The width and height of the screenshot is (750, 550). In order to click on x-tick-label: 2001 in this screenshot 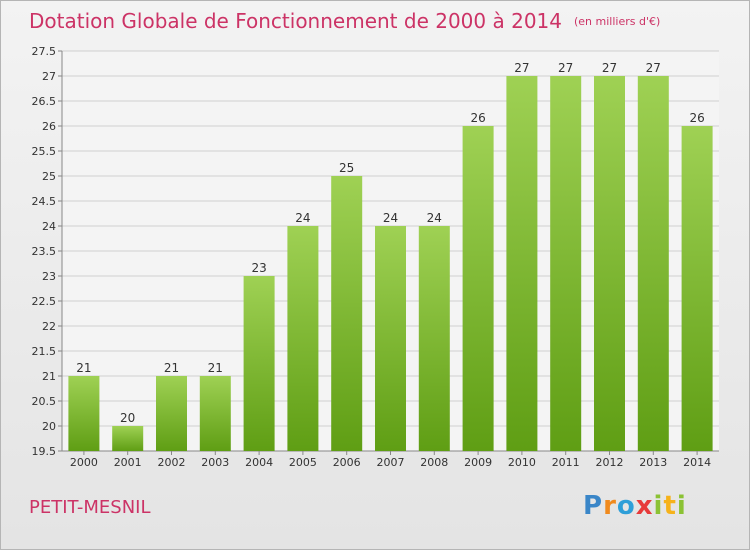, I will do `click(128, 462)`.